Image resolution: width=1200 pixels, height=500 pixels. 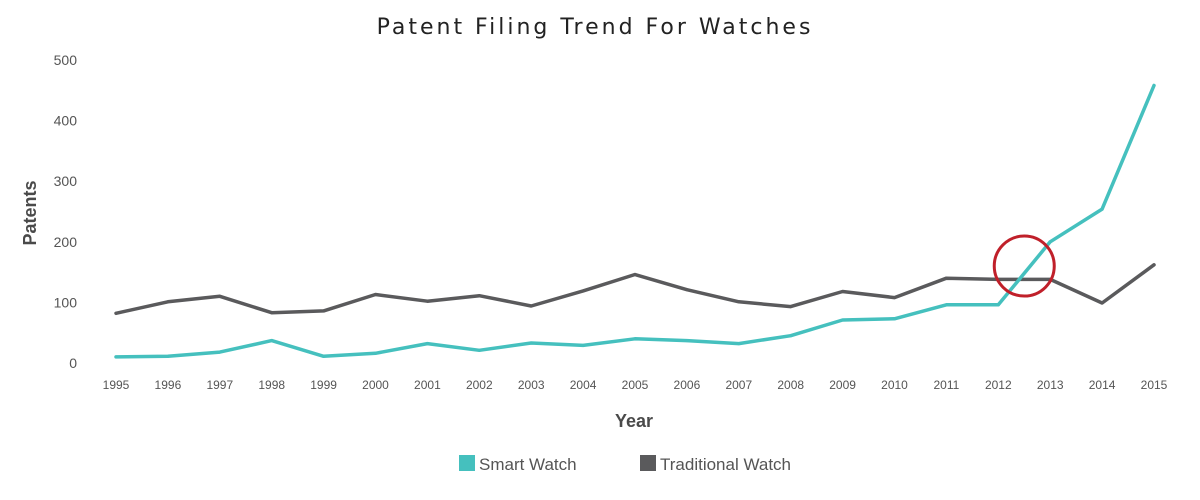 What do you see at coordinates (271, 385) in the screenshot?
I see `x-tick-label: 1998` at bounding box center [271, 385].